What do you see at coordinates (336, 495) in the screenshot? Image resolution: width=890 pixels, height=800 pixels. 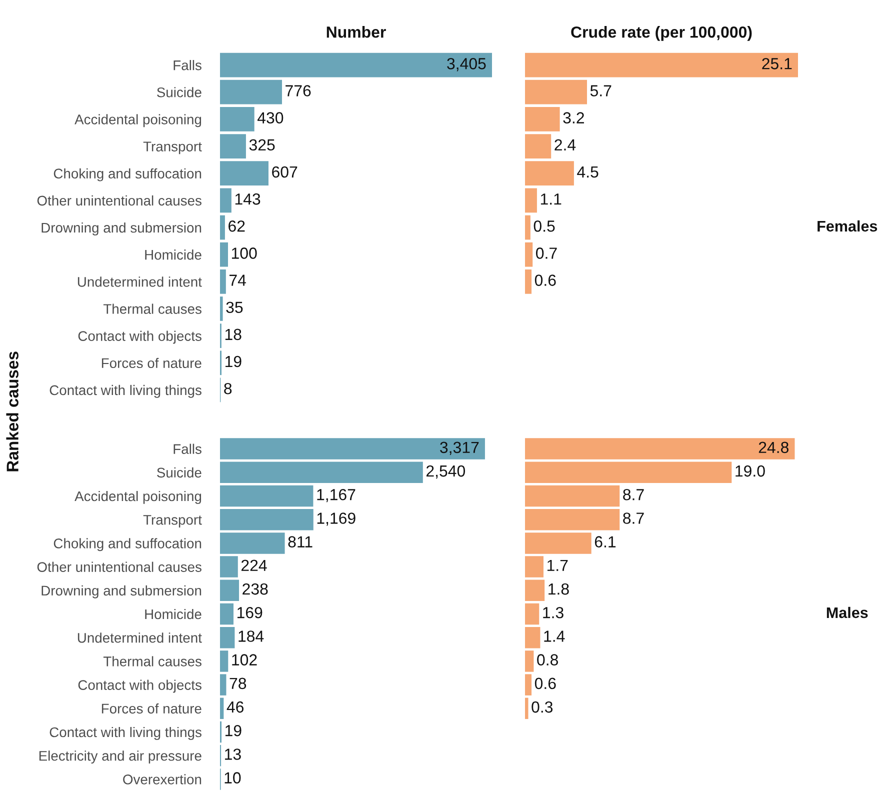 I see `data-label: 1,167` at bounding box center [336, 495].